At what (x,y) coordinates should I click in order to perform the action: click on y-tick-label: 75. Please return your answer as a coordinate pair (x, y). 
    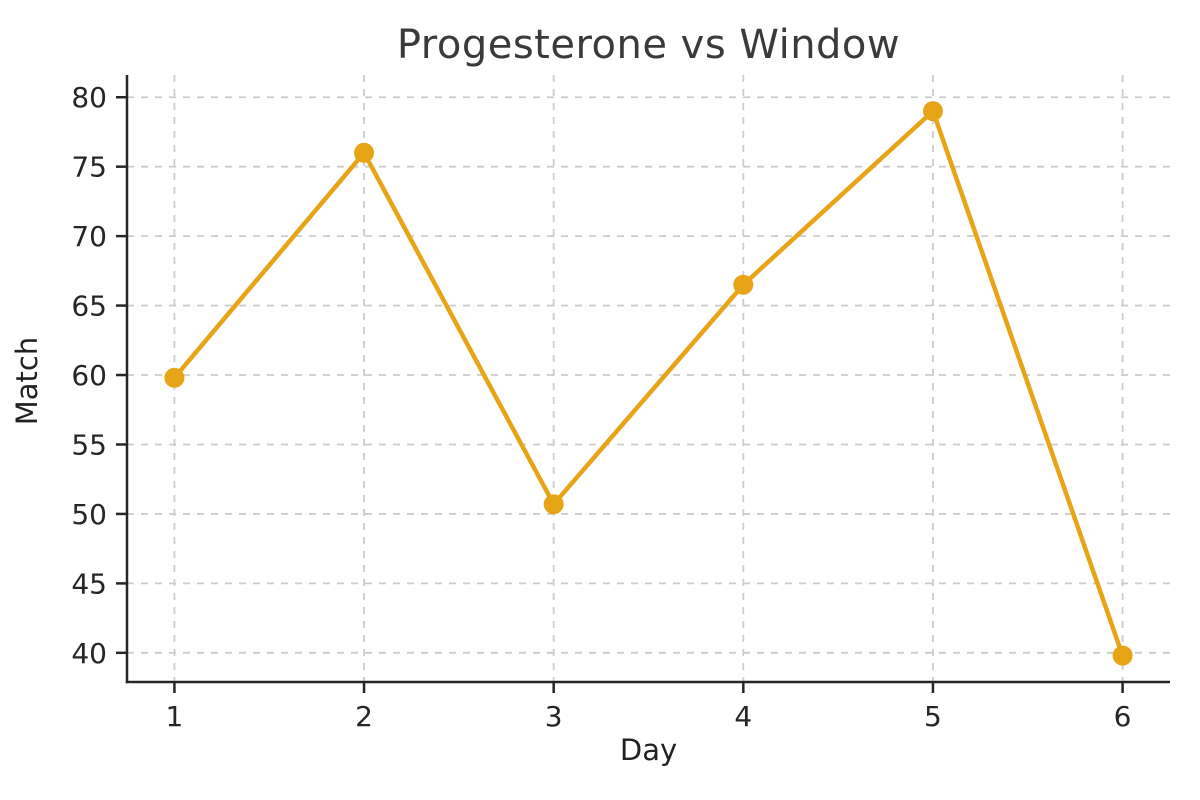
    Looking at the image, I should click on (89, 167).